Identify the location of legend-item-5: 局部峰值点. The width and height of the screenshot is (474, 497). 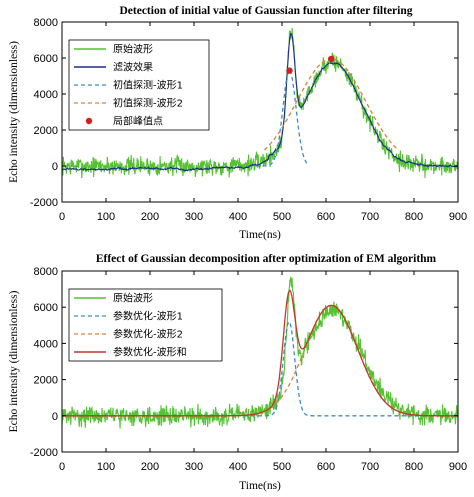
(124, 121).